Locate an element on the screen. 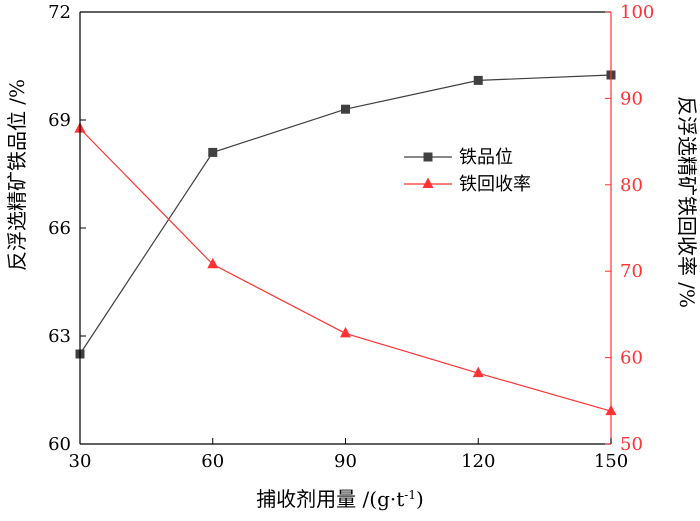  x-tick-label: 120 is located at coordinates (478, 461).